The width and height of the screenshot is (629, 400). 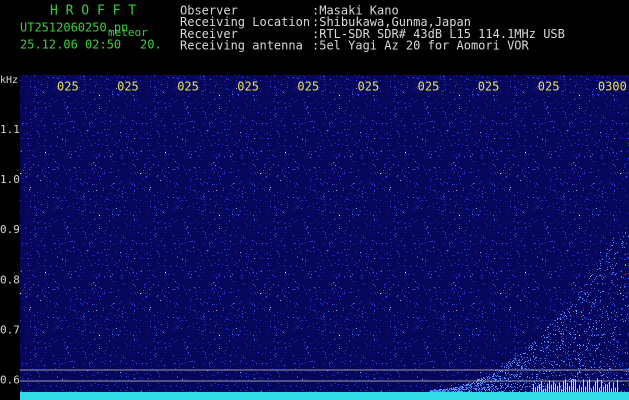 What do you see at coordinates (70, 45) in the screenshot?
I see `datetime: 25.12.06 02:50` at bounding box center [70, 45].